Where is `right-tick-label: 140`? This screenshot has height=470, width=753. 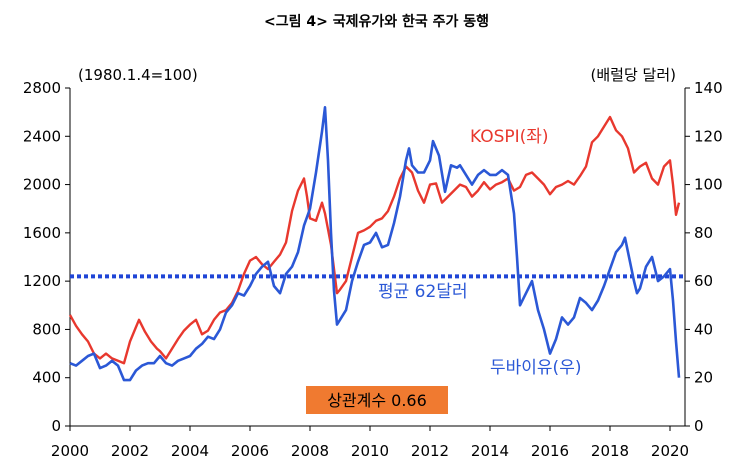 right-tick-label: 140 is located at coordinates (708, 88).